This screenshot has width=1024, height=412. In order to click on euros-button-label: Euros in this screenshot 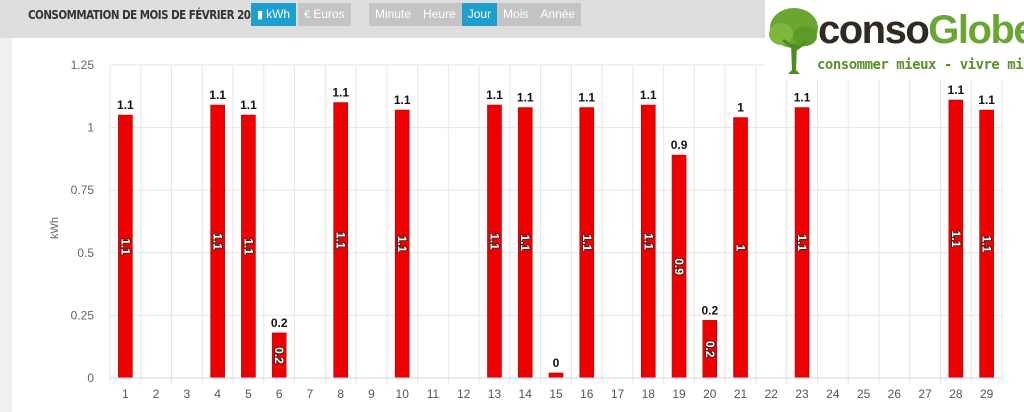, I will do `click(329, 14)`.